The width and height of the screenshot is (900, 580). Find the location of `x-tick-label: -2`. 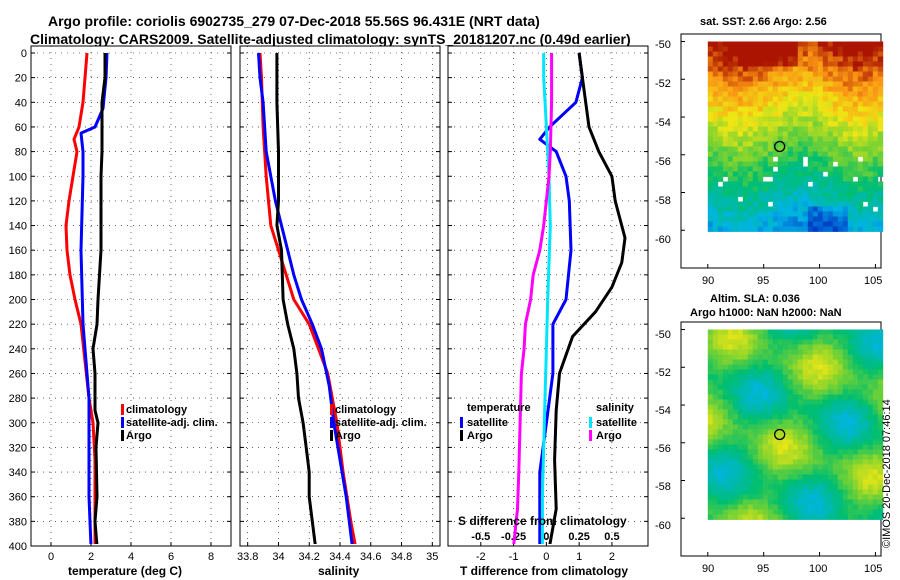

x-tick-label: -2 is located at coordinates (481, 557).